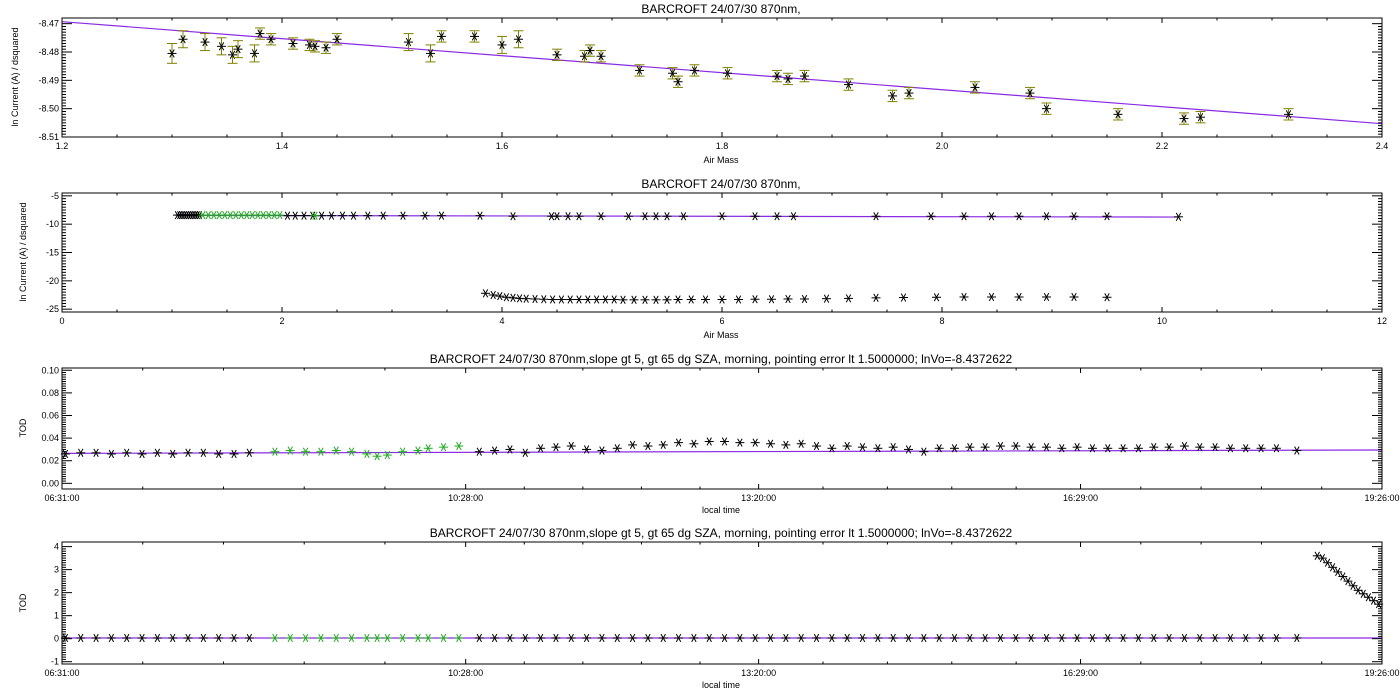  Describe the element at coordinates (52, 253) in the screenshot. I see `y-tick-label: -15` at that location.